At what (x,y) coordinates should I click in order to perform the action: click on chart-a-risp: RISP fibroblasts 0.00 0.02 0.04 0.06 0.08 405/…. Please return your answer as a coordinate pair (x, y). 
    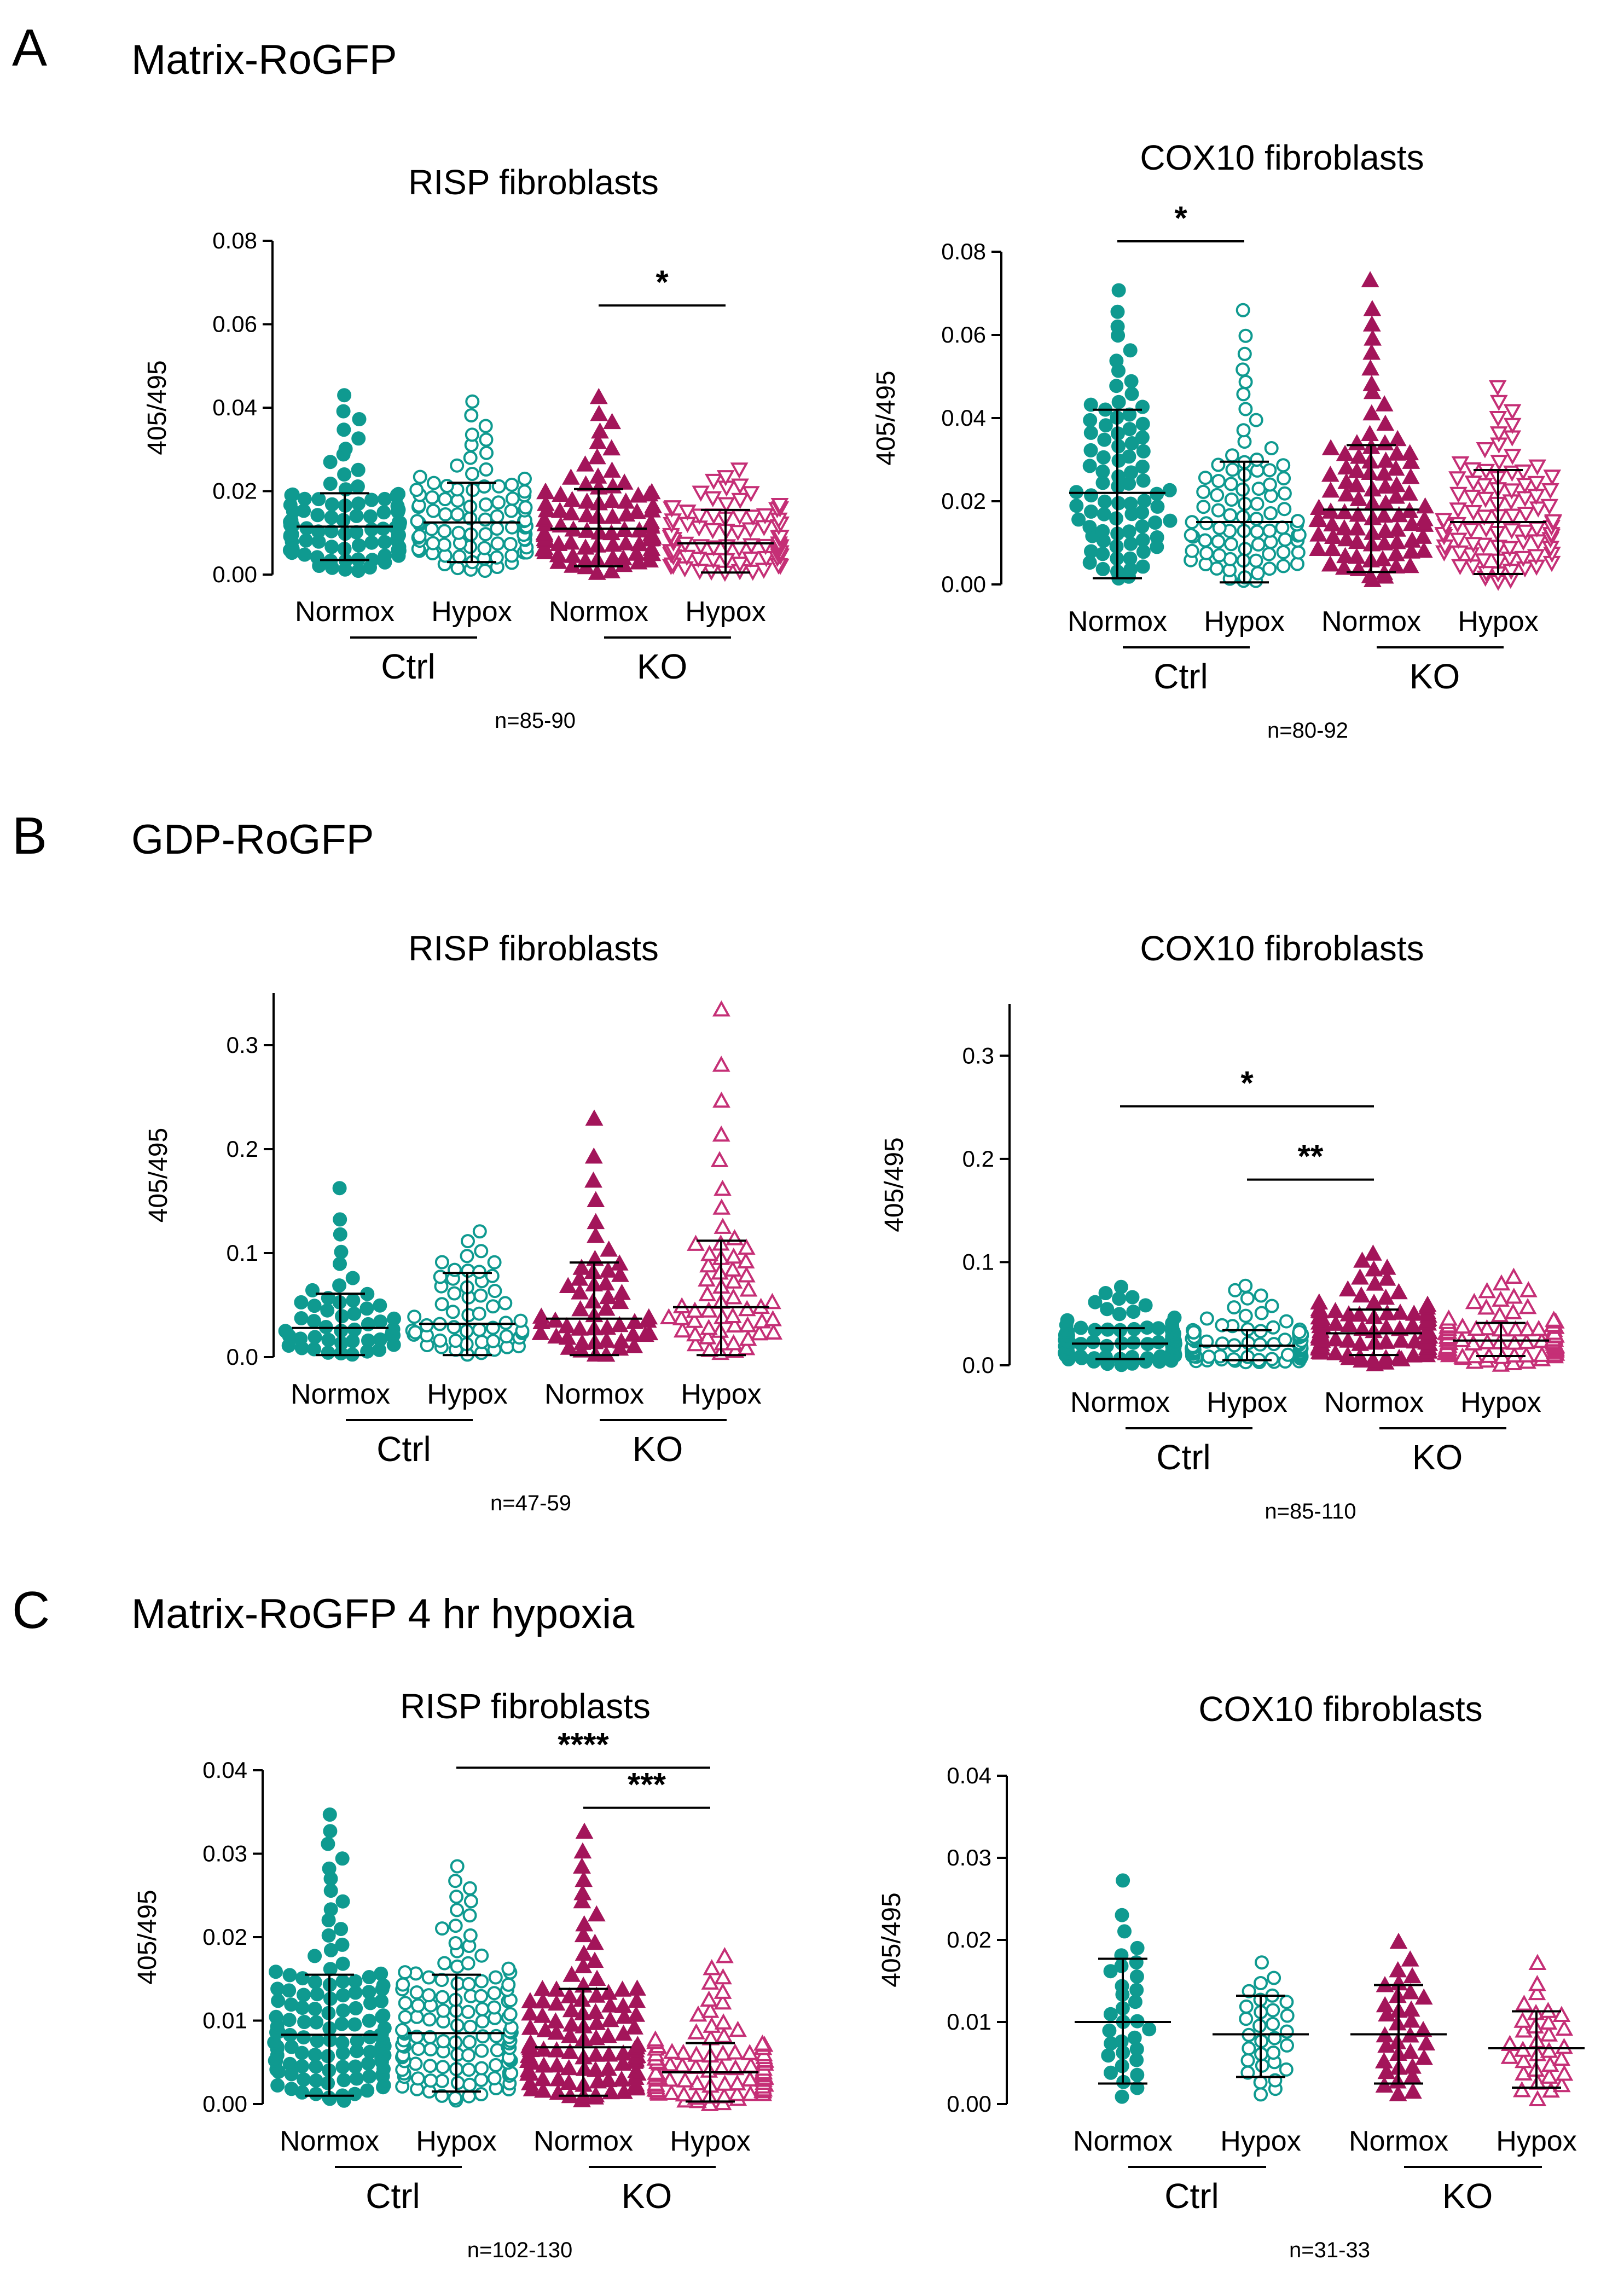
    Looking at the image, I should click on (466, 448).